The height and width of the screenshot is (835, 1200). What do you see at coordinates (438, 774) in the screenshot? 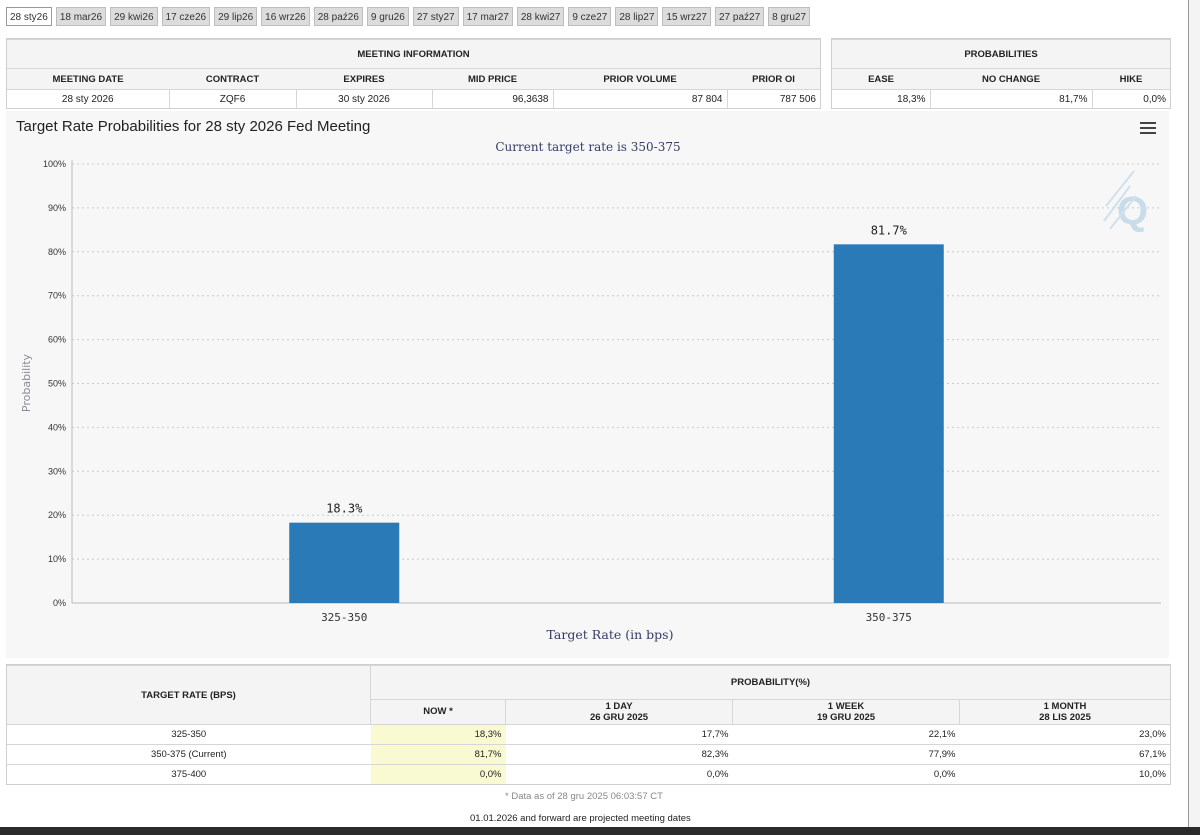
I see `now-cell: 0,0%` at bounding box center [438, 774].